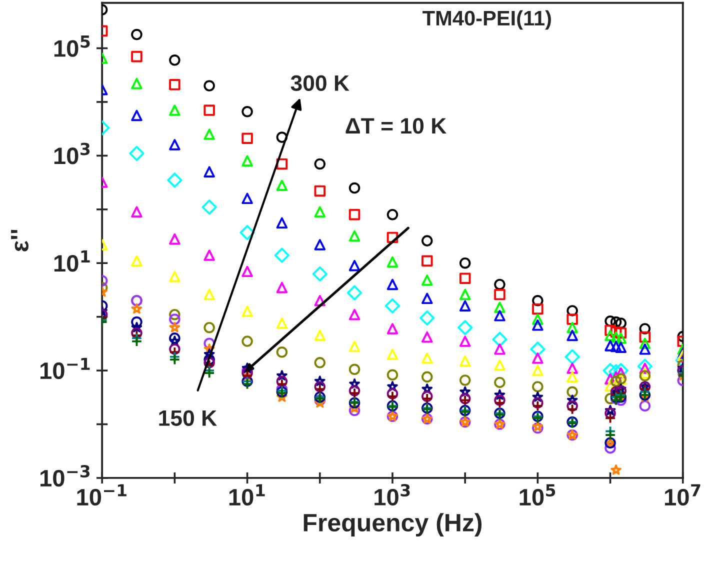  What do you see at coordinates (188, 418) in the screenshot?
I see `annotation: 150 K` at bounding box center [188, 418].